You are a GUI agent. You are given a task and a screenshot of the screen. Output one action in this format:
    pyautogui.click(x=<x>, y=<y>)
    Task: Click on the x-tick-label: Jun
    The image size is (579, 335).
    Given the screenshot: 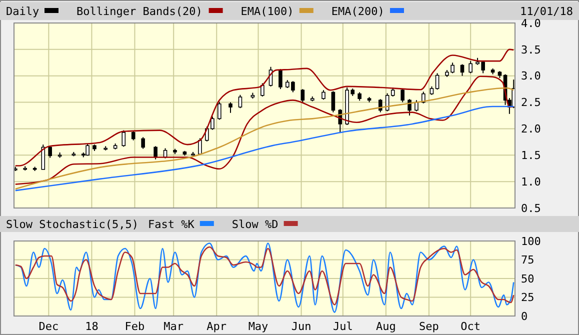 What is the action you would take?
    pyautogui.click(x=301, y=326)
    